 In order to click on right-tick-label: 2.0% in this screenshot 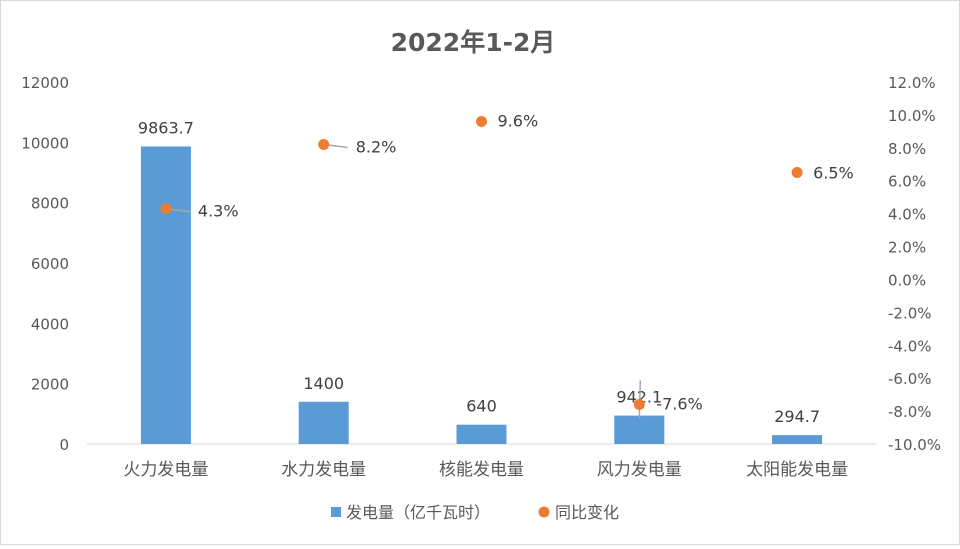, I will do `click(907, 248)`.